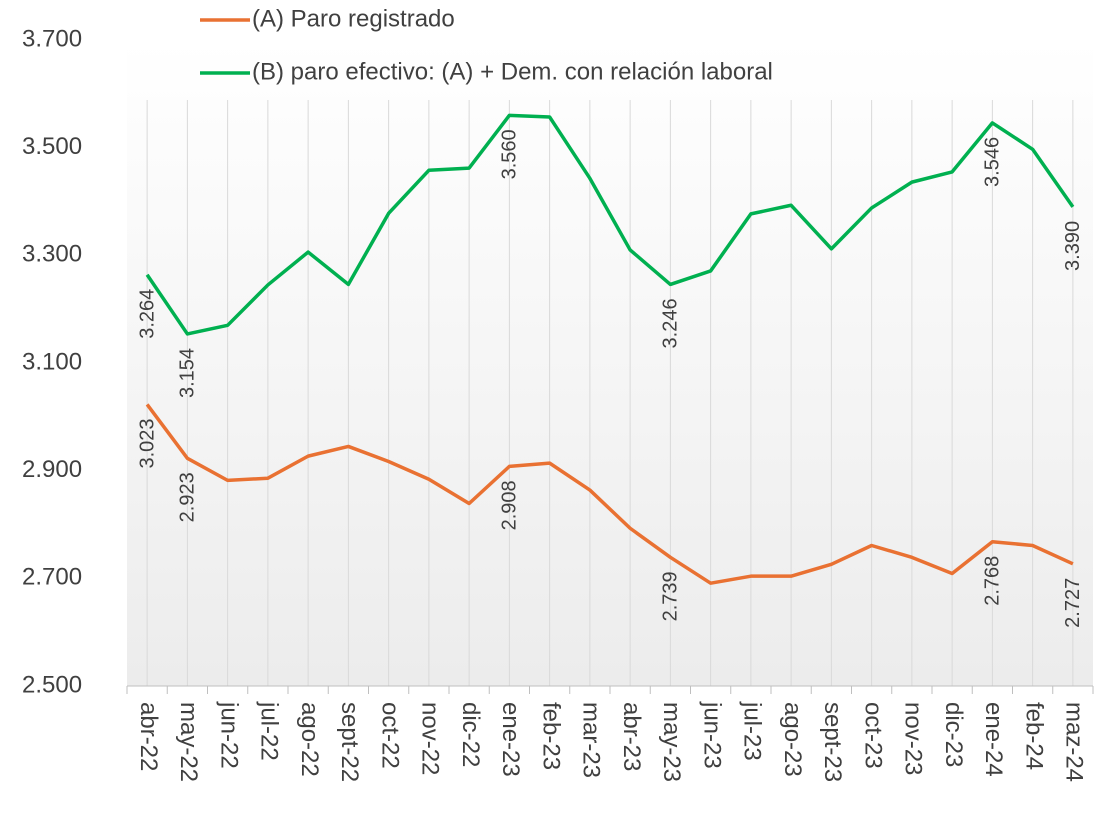 This screenshot has width=1106, height=814. Describe the element at coordinates (470, 734) in the screenshot. I see `x-tick-label: dic-22` at that location.